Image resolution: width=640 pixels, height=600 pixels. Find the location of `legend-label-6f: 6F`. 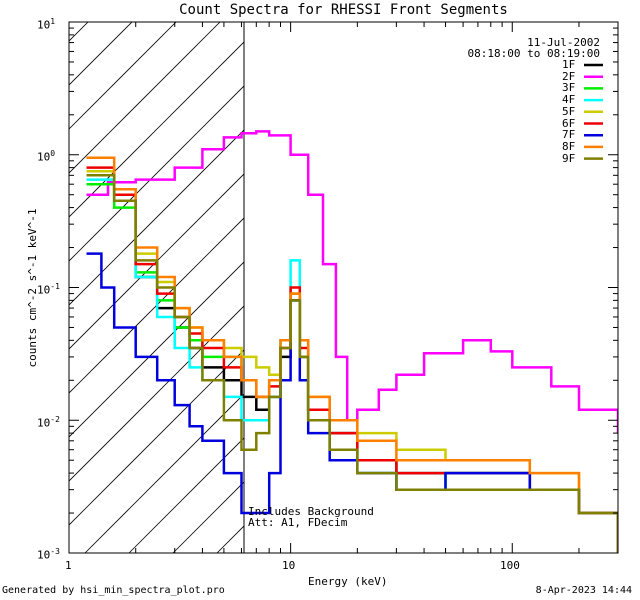

legend-label-6f: 6F is located at coordinates (569, 123).